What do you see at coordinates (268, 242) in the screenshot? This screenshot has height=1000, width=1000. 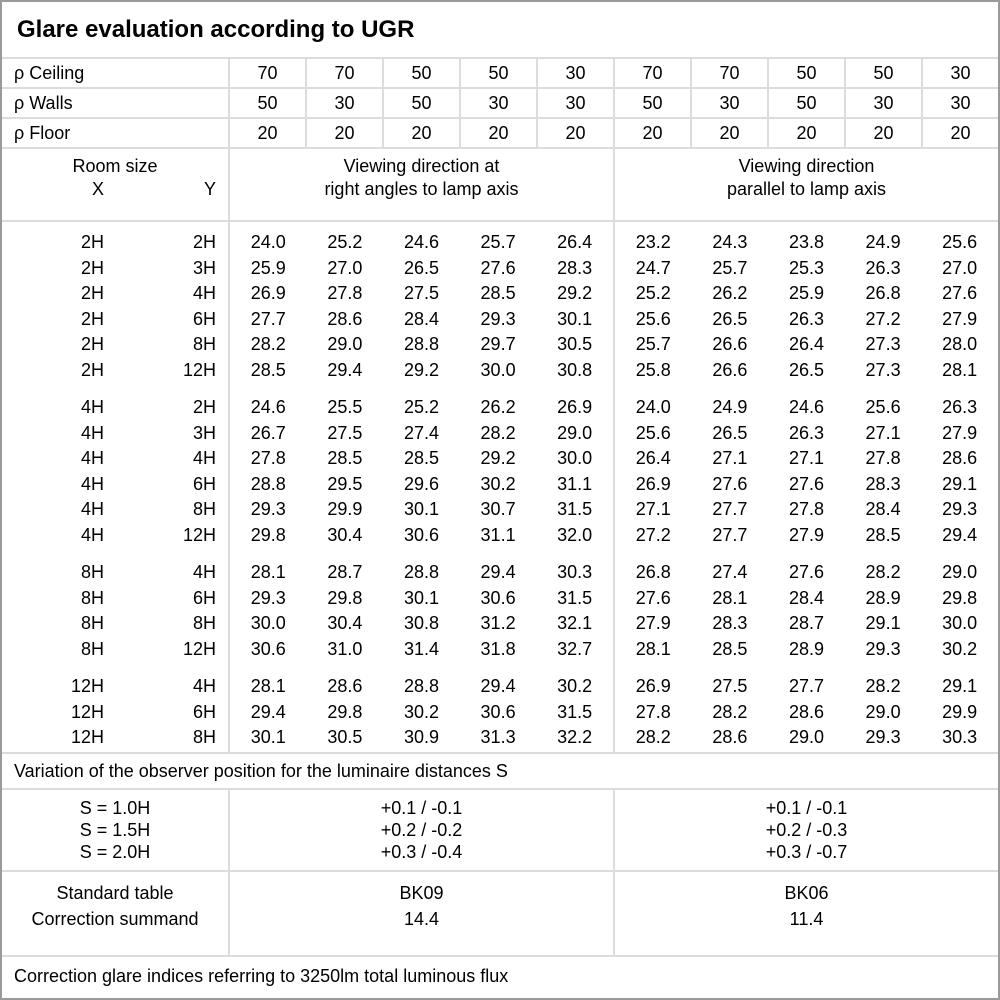 I see `ugr-value-cell: 24.0` at bounding box center [268, 242].